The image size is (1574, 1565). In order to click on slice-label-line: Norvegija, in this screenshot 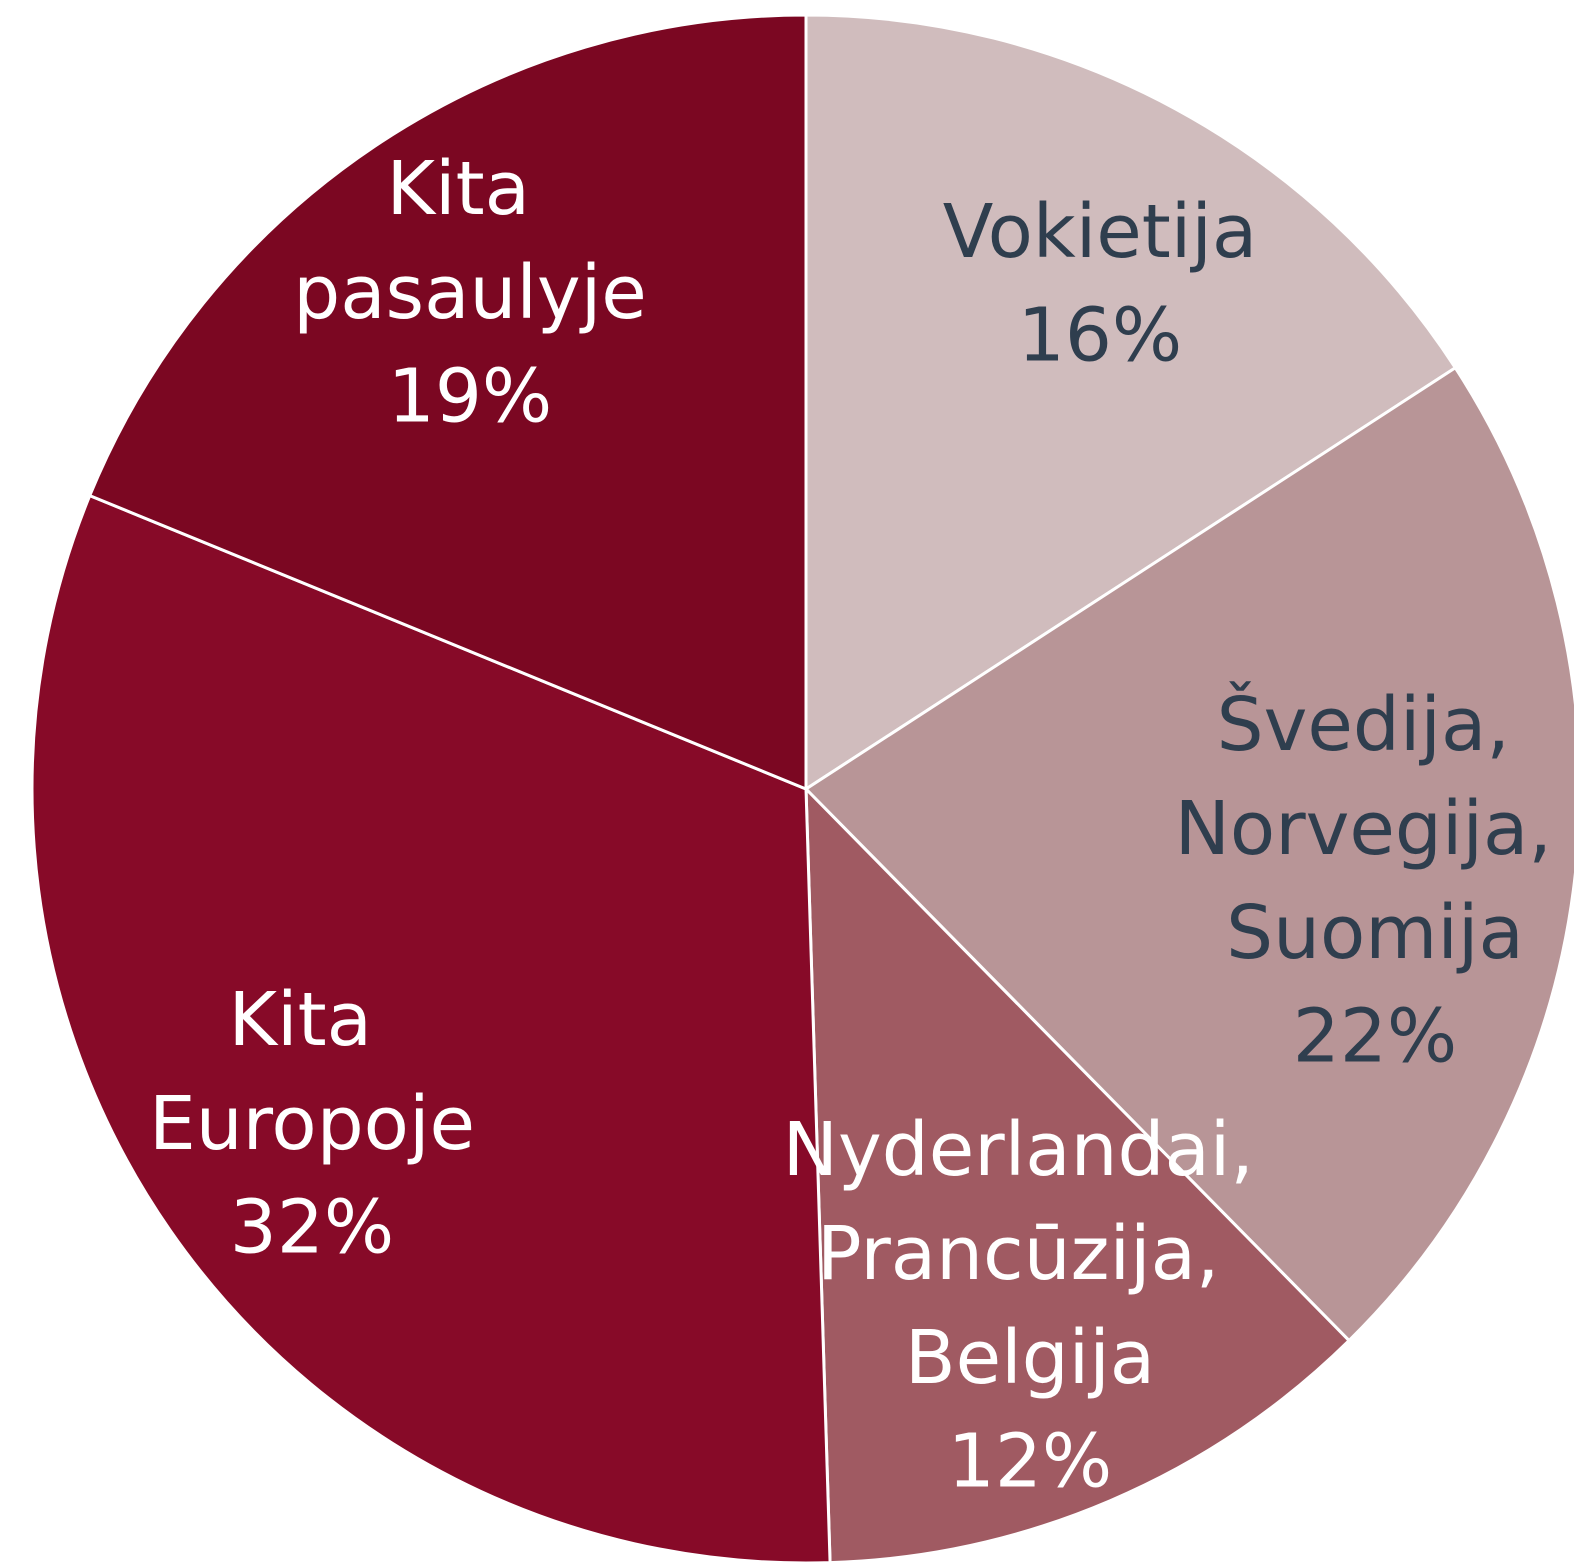, I will do `click(1374, 829)`.